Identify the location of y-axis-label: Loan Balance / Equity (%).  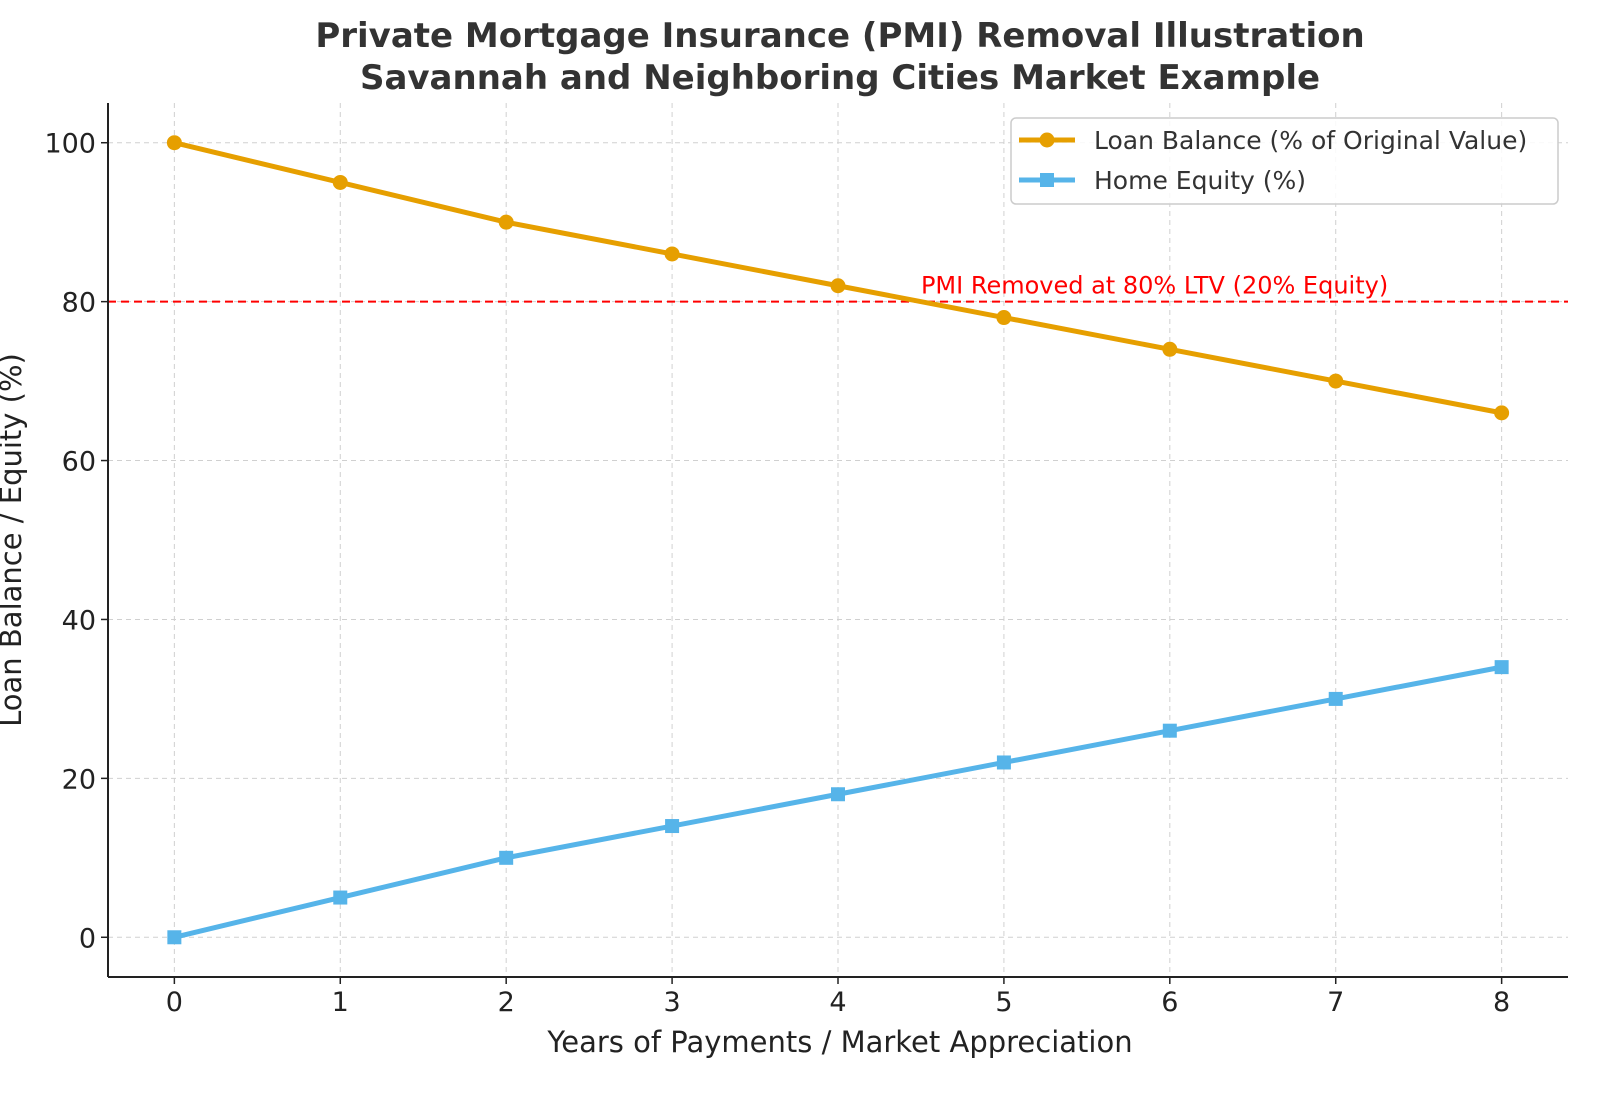
(14, 540).